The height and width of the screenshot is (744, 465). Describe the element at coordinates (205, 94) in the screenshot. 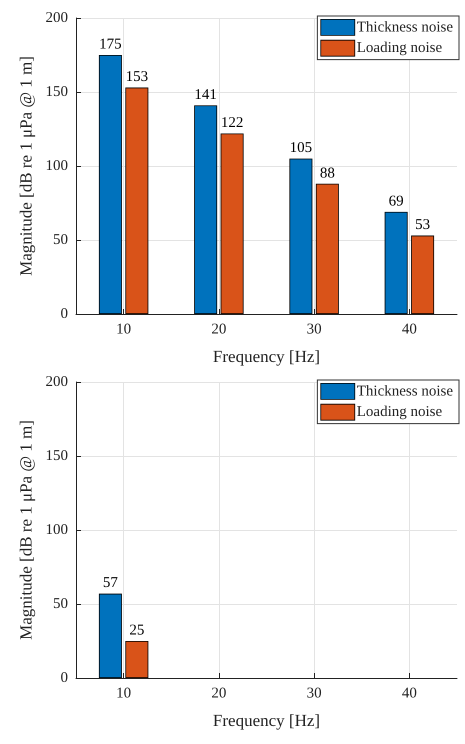

I see `data-label: 141` at that location.